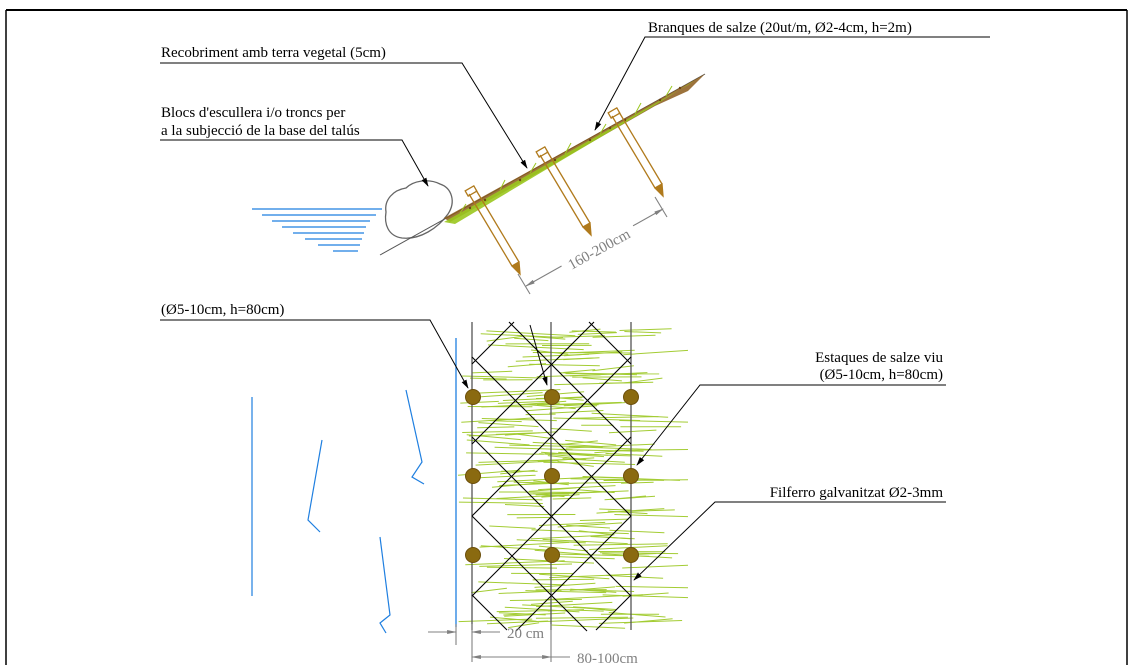 The image size is (1133, 665). What do you see at coordinates (418, 209) in the screenshot?
I see `riprap-block` at bounding box center [418, 209].